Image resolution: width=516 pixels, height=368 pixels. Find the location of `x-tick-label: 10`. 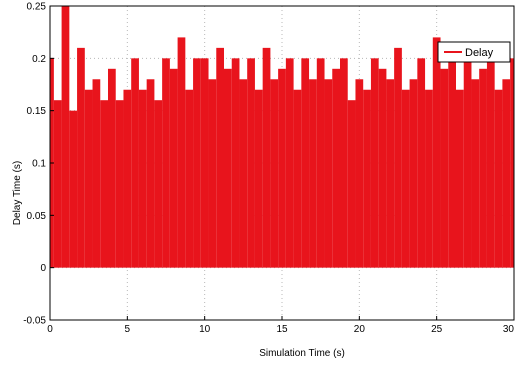

x-tick-label: 10 is located at coordinates (205, 329).